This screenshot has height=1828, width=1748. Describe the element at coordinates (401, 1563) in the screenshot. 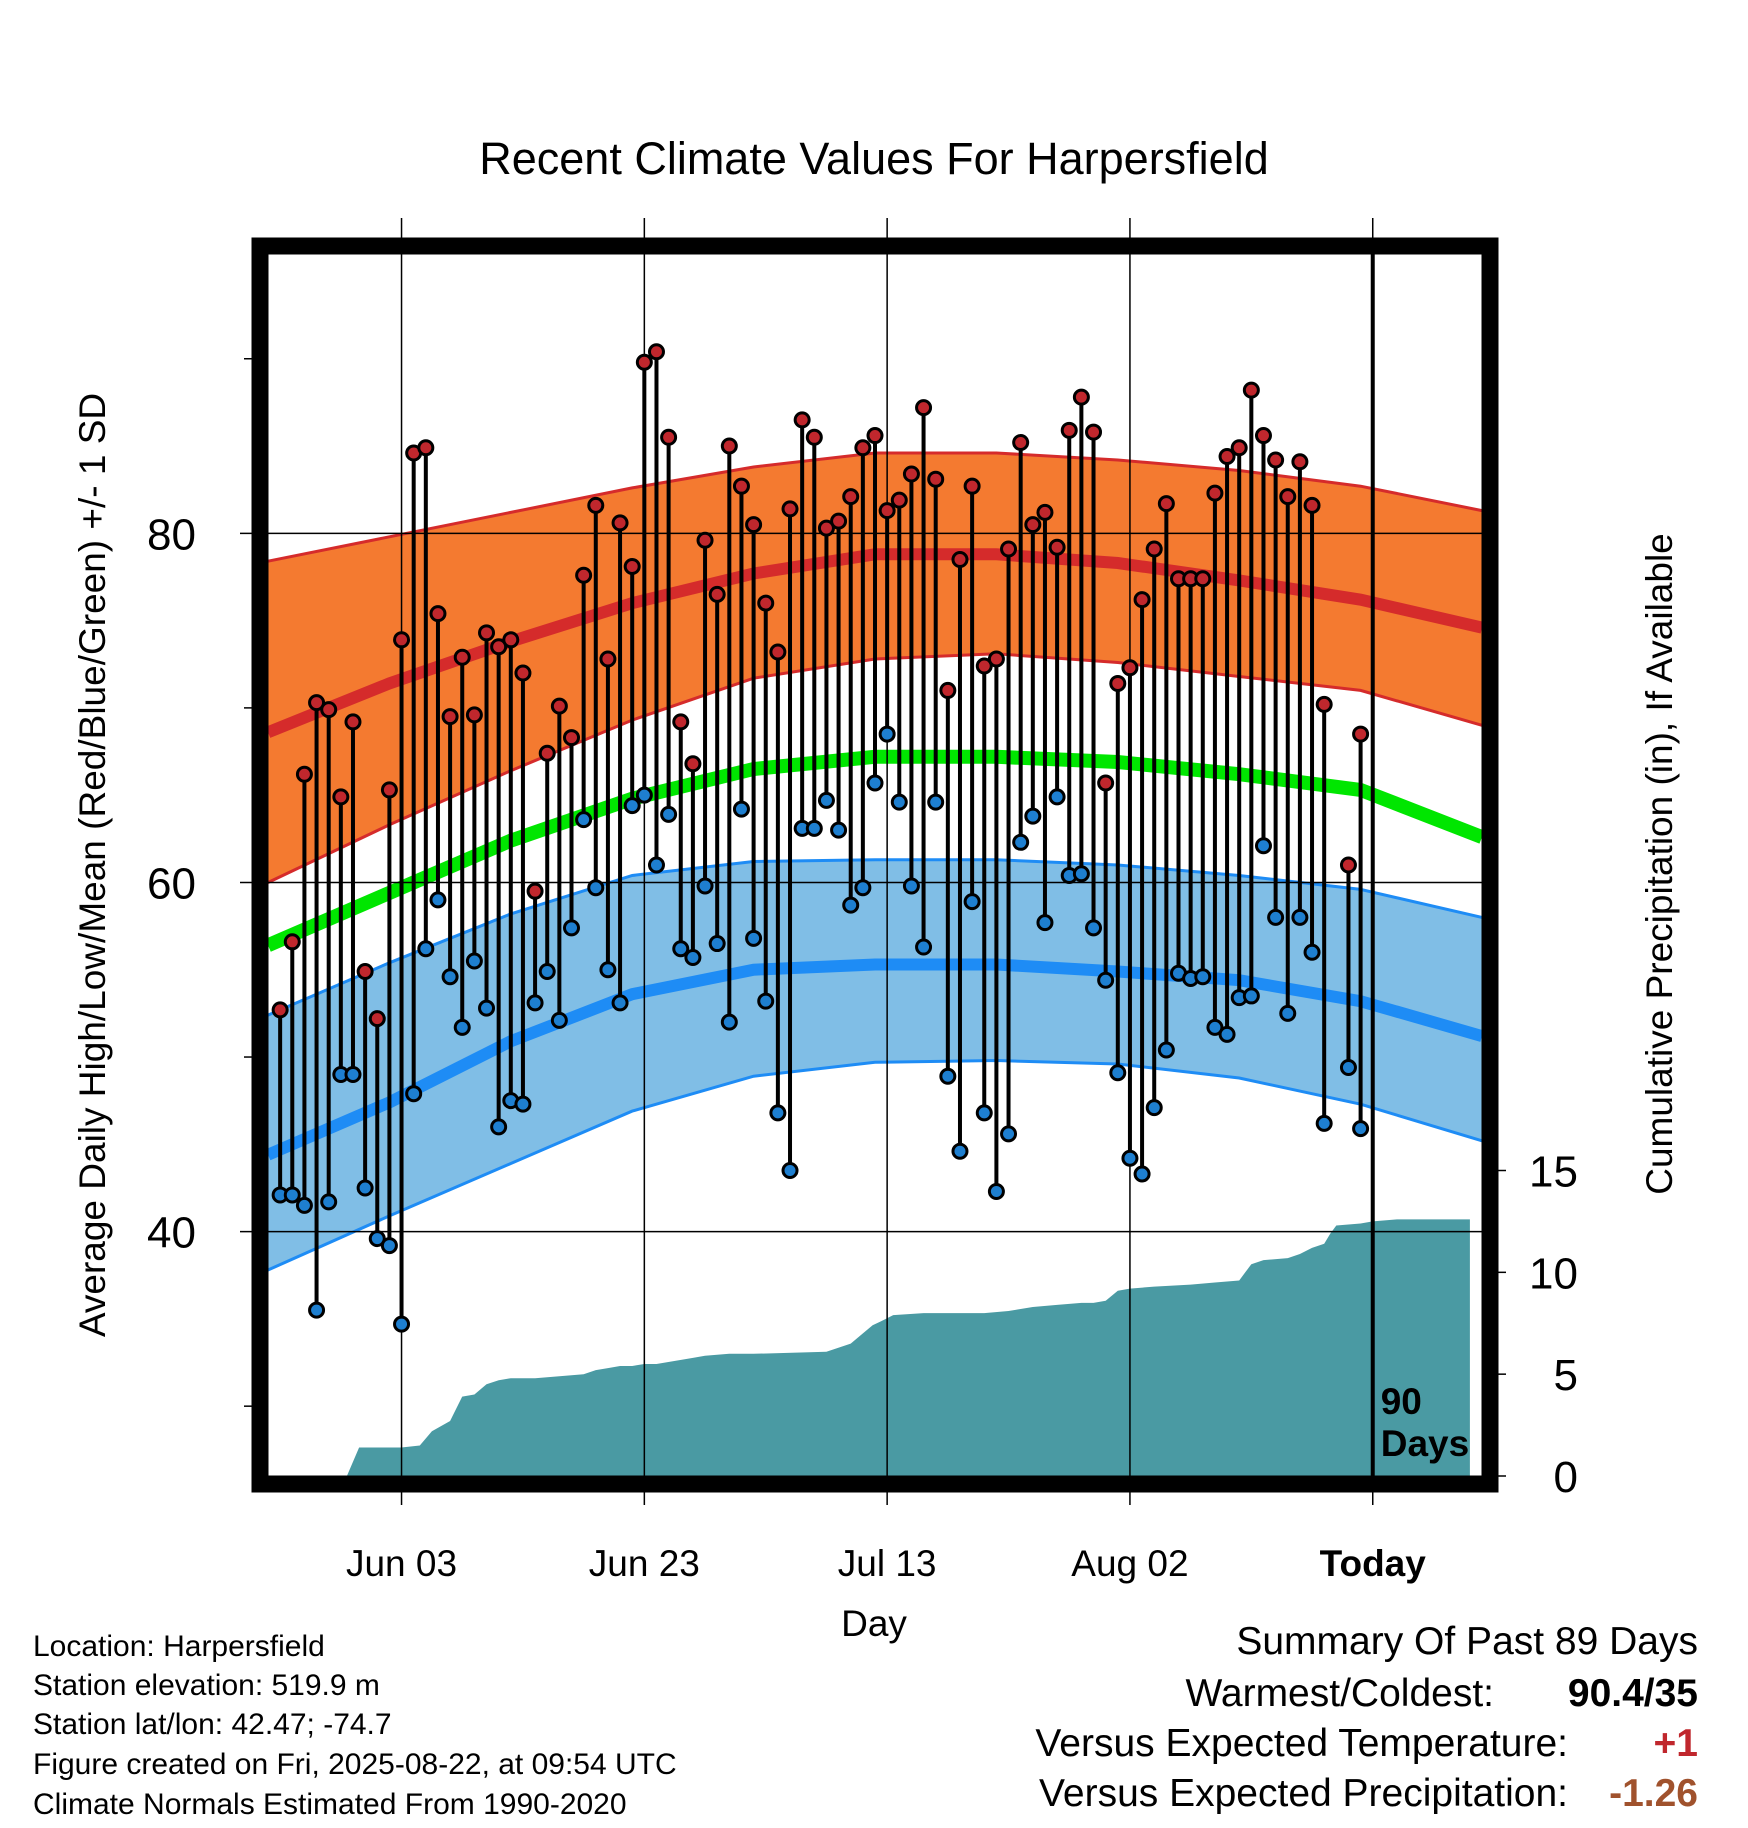

I see `x-tick-label: Jun 03` at that location.